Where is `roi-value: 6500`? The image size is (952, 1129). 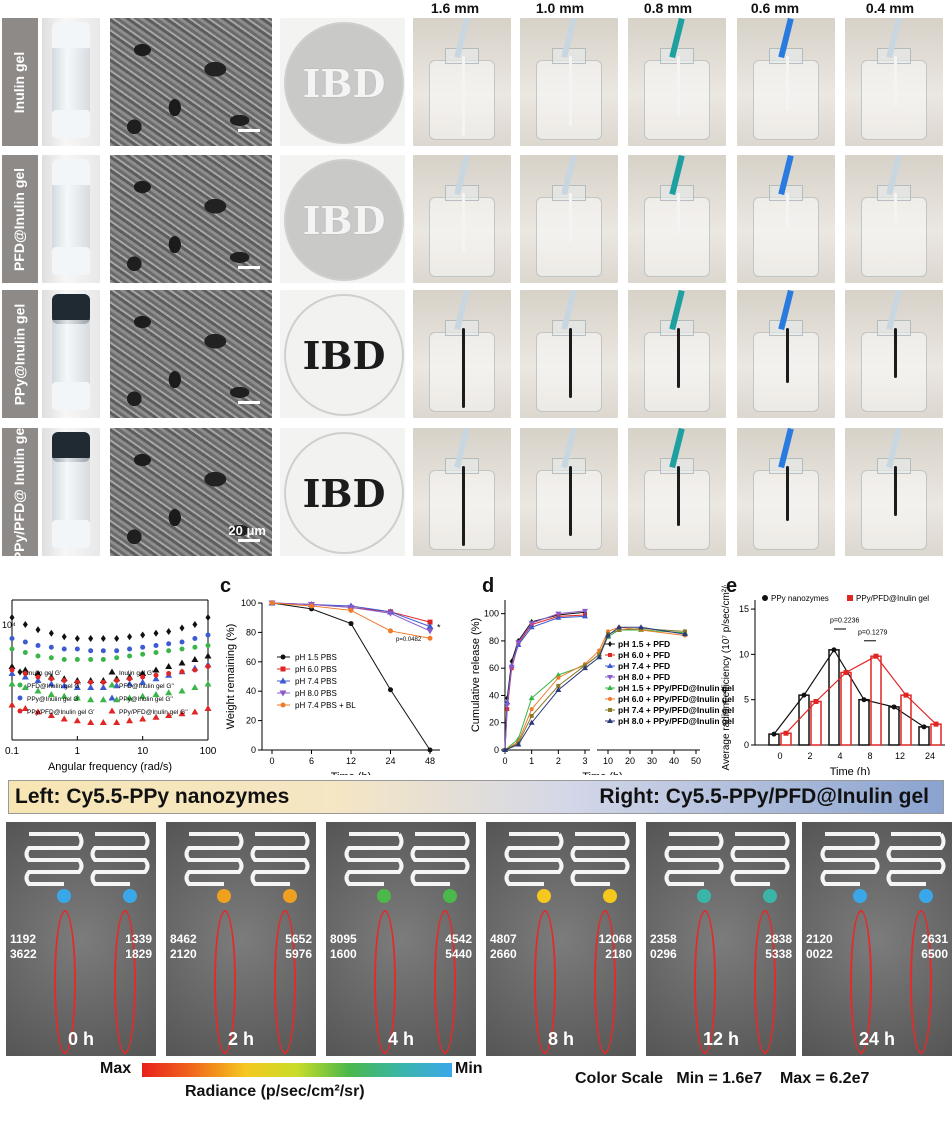
roi-value: 6500 is located at coordinates (934, 954).